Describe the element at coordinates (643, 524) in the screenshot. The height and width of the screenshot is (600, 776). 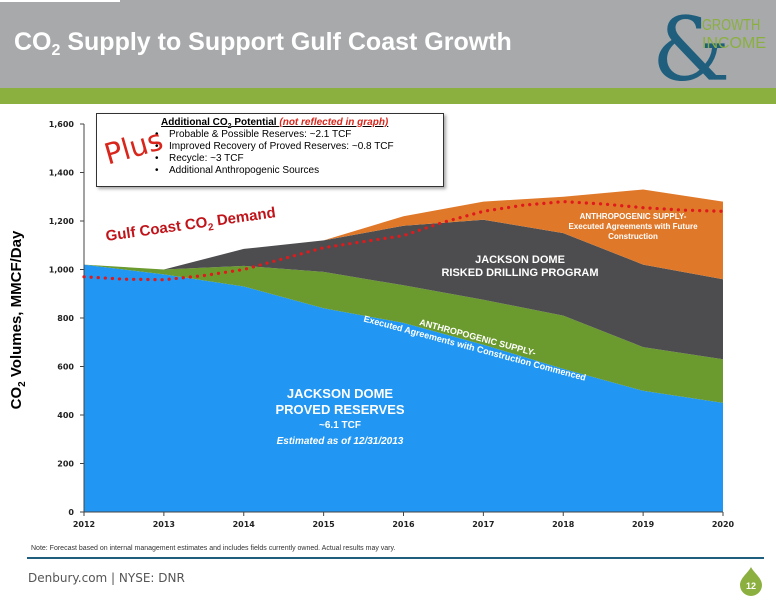
I see `x-tick-label: 2019` at that location.